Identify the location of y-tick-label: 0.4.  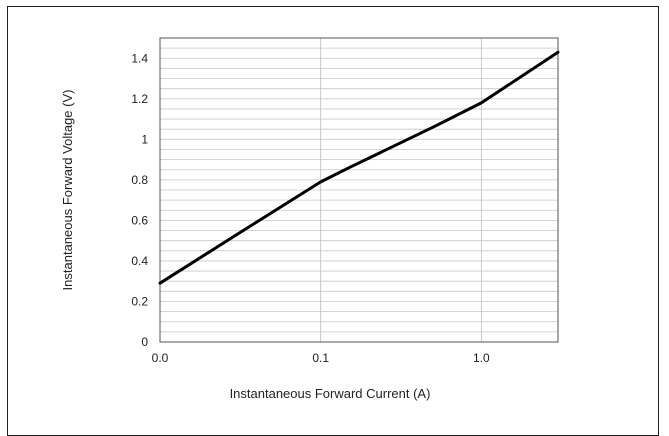
(139, 261).